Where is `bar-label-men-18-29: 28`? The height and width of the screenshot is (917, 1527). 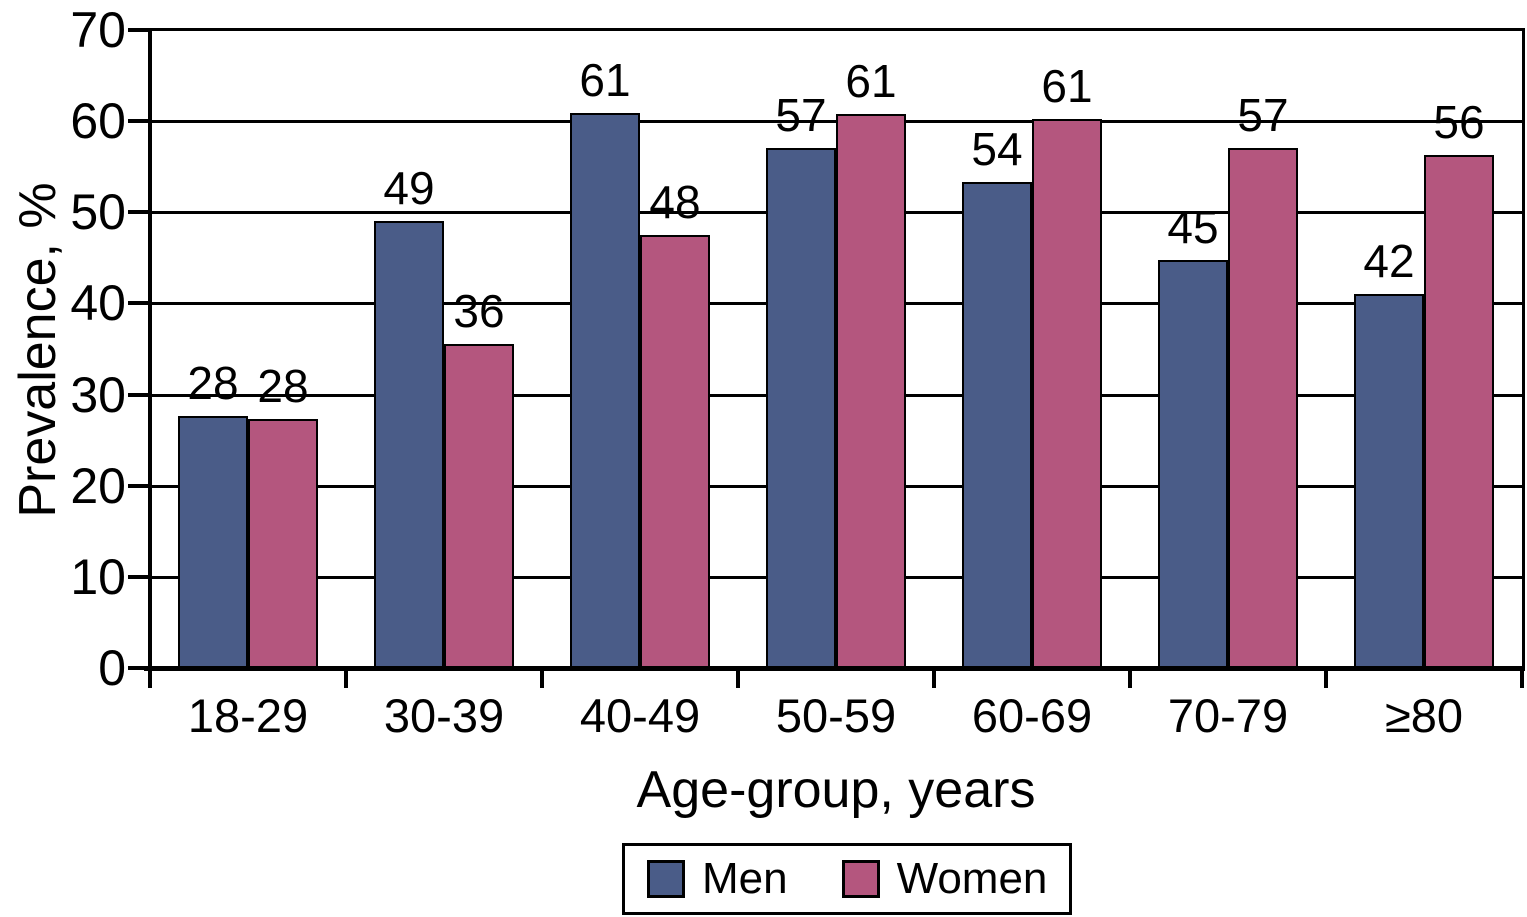
bar-label-men-18-29: 28 is located at coordinates (213, 383).